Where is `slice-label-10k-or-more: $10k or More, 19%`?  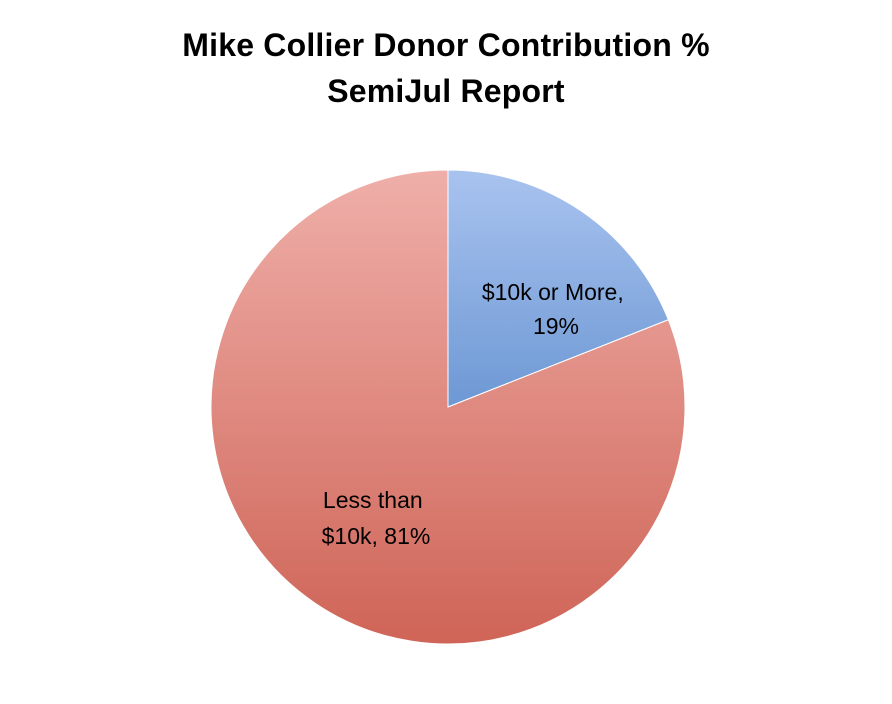 slice-label-10k-or-more: $10k or More, 19% is located at coordinates (556, 309).